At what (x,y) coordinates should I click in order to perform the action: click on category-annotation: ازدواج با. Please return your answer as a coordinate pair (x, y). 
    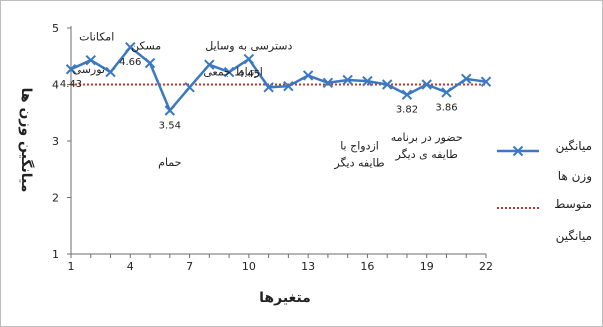
    Looking at the image, I should click on (359, 145).